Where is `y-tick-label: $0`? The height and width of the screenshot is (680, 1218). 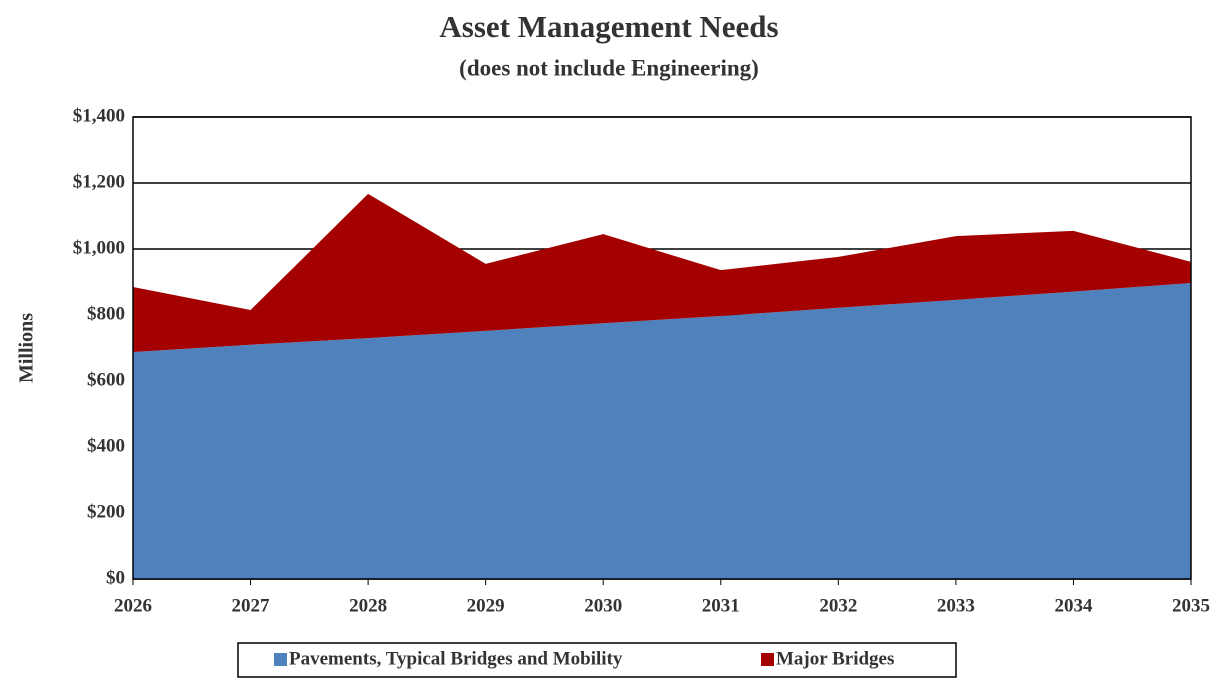
y-tick-label: $0 is located at coordinates (115, 577).